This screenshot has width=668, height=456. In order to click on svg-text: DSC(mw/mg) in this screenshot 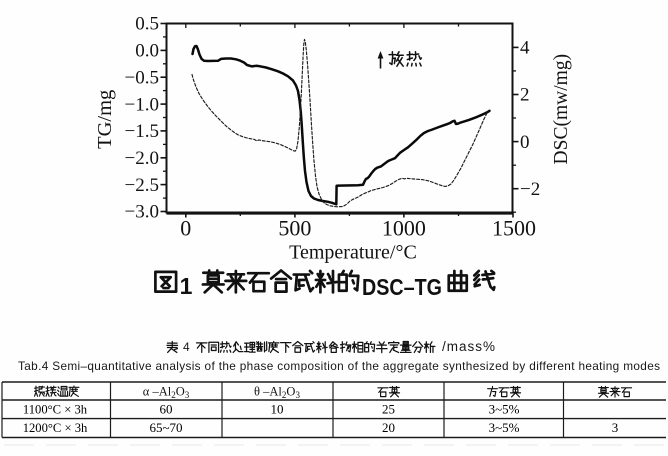, I will do `click(561, 109)`.